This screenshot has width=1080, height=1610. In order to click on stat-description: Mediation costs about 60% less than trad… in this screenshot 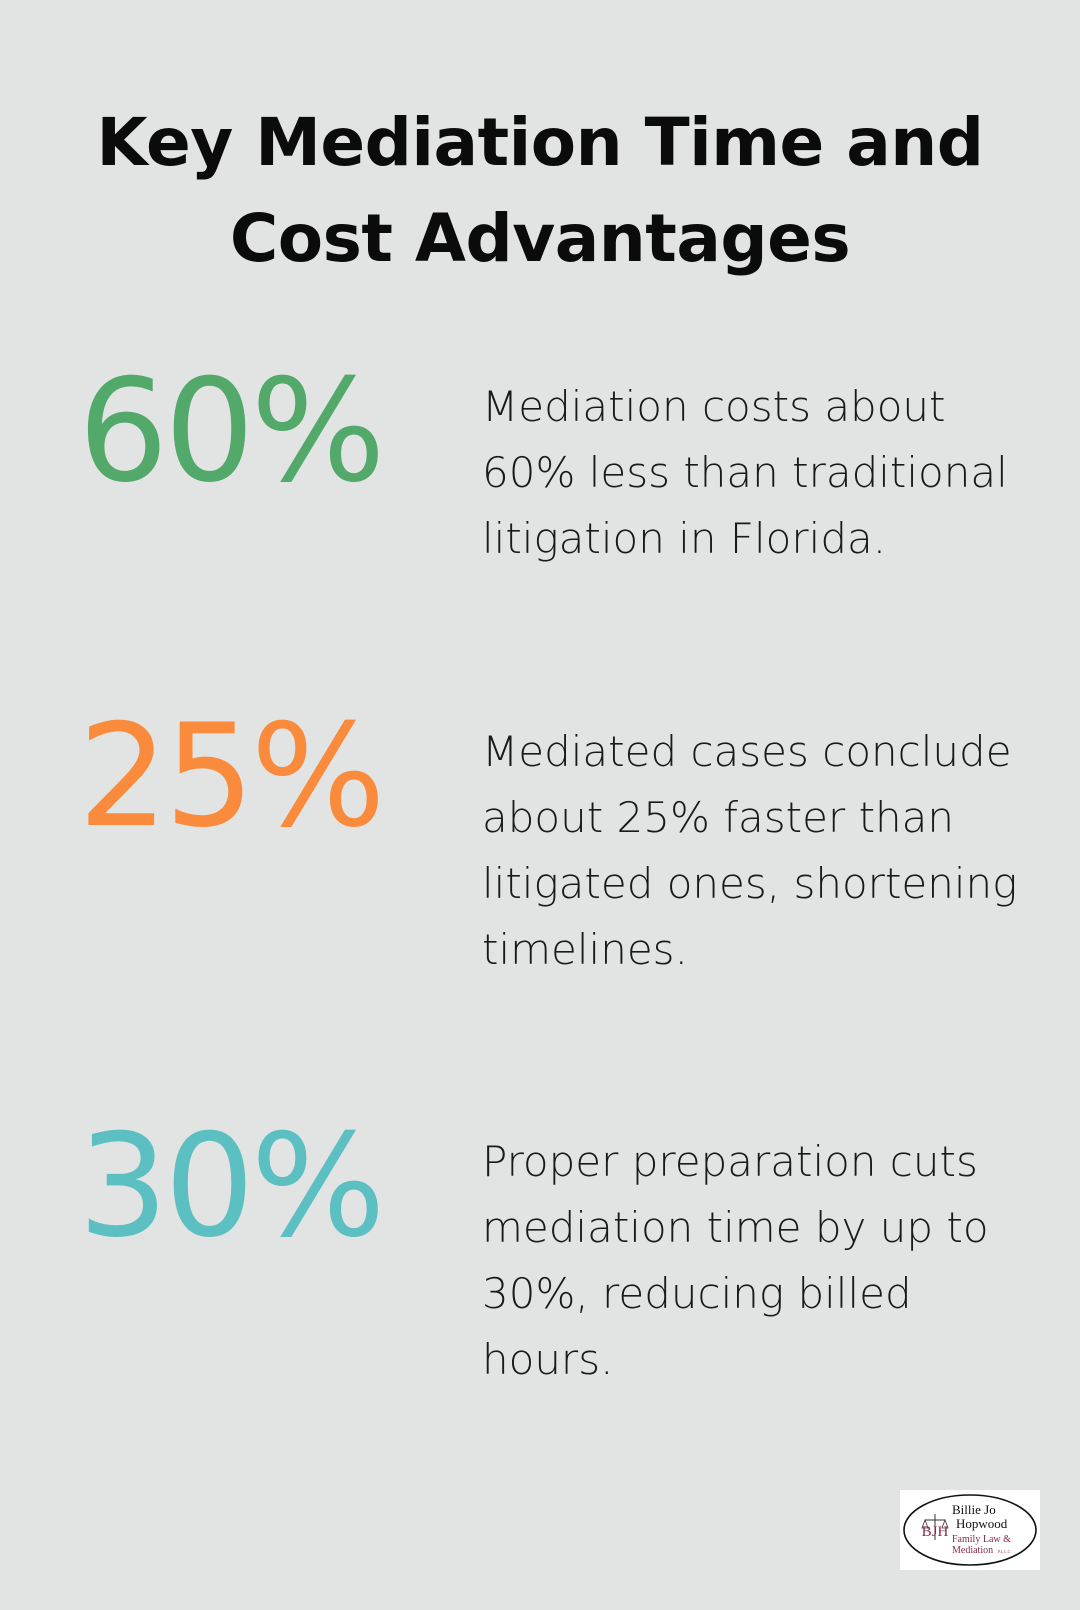, I will do `click(745, 472)`.